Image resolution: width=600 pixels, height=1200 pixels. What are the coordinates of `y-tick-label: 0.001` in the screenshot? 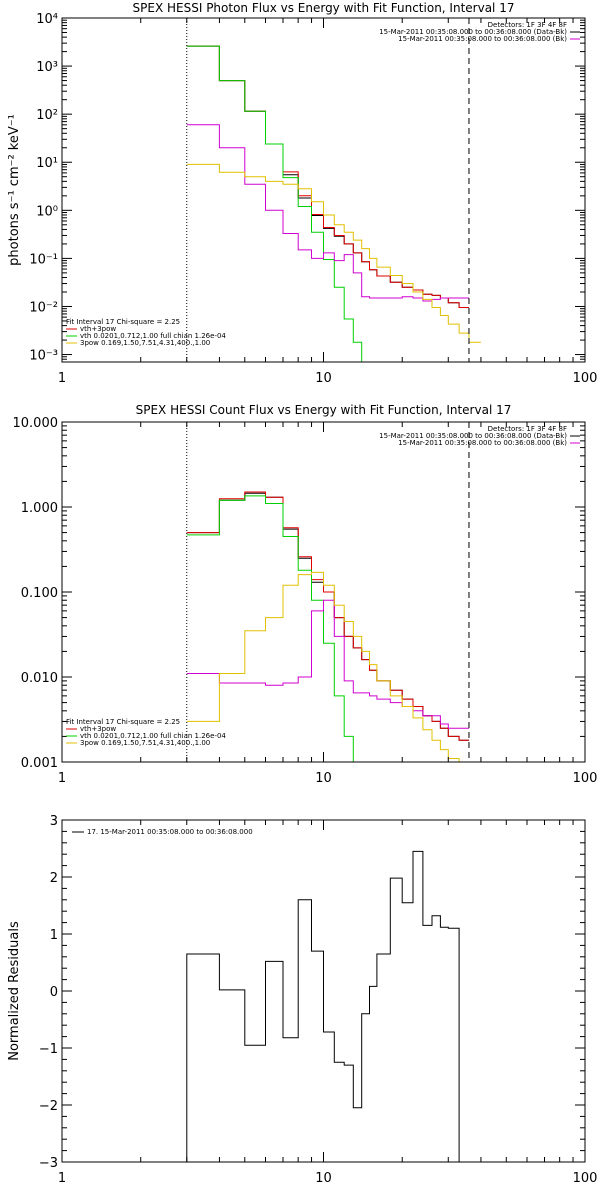 It's located at (39, 763).